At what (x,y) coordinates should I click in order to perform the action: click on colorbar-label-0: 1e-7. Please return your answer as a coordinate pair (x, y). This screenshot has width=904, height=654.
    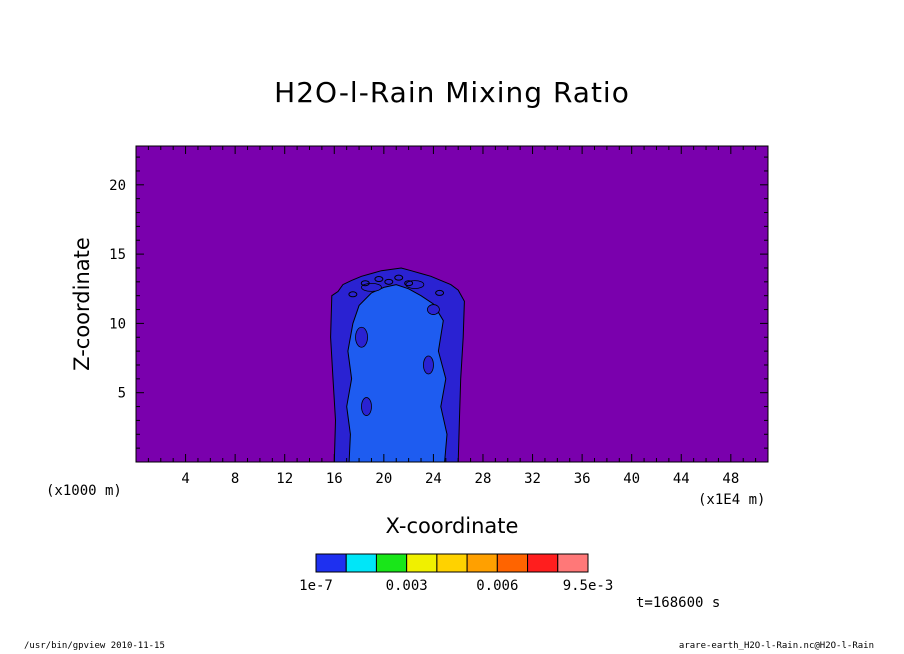
    Looking at the image, I should click on (316, 586).